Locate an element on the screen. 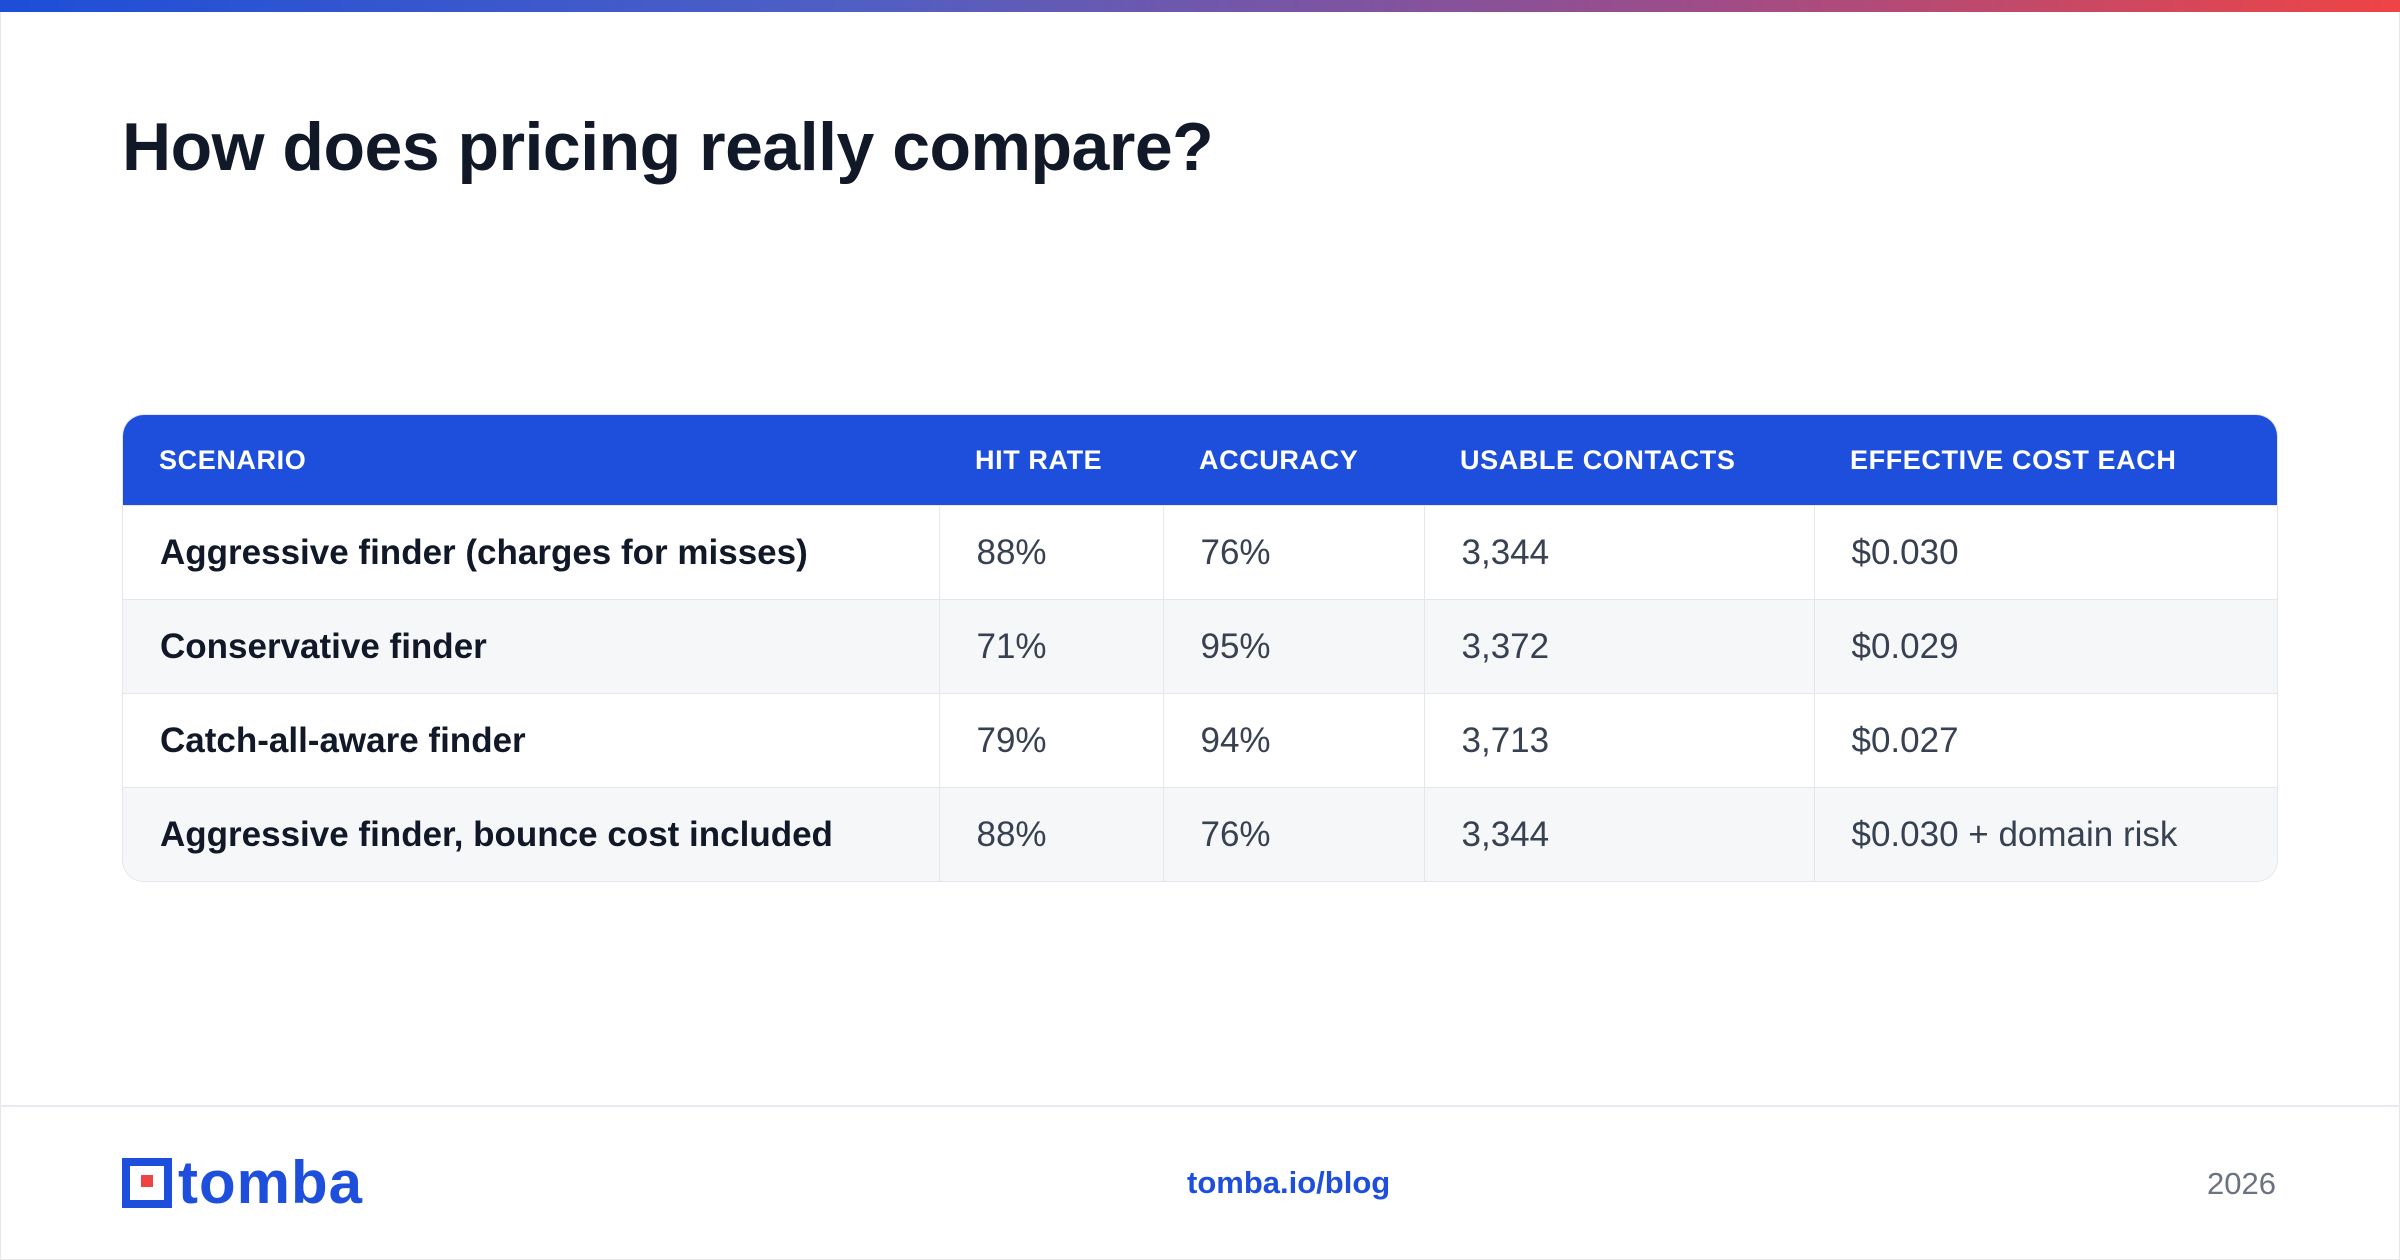  cell-hit-rate: 79% is located at coordinates (1050, 740).